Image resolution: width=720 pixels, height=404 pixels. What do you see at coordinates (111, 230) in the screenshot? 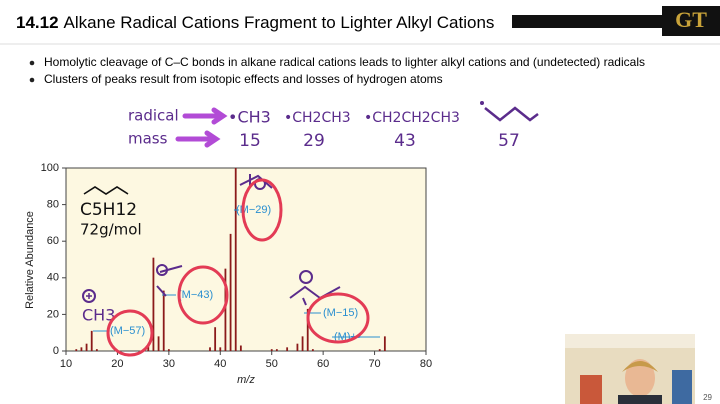
I see `hand-molar-mass: 72g/mol` at bounding box center [111, 230].